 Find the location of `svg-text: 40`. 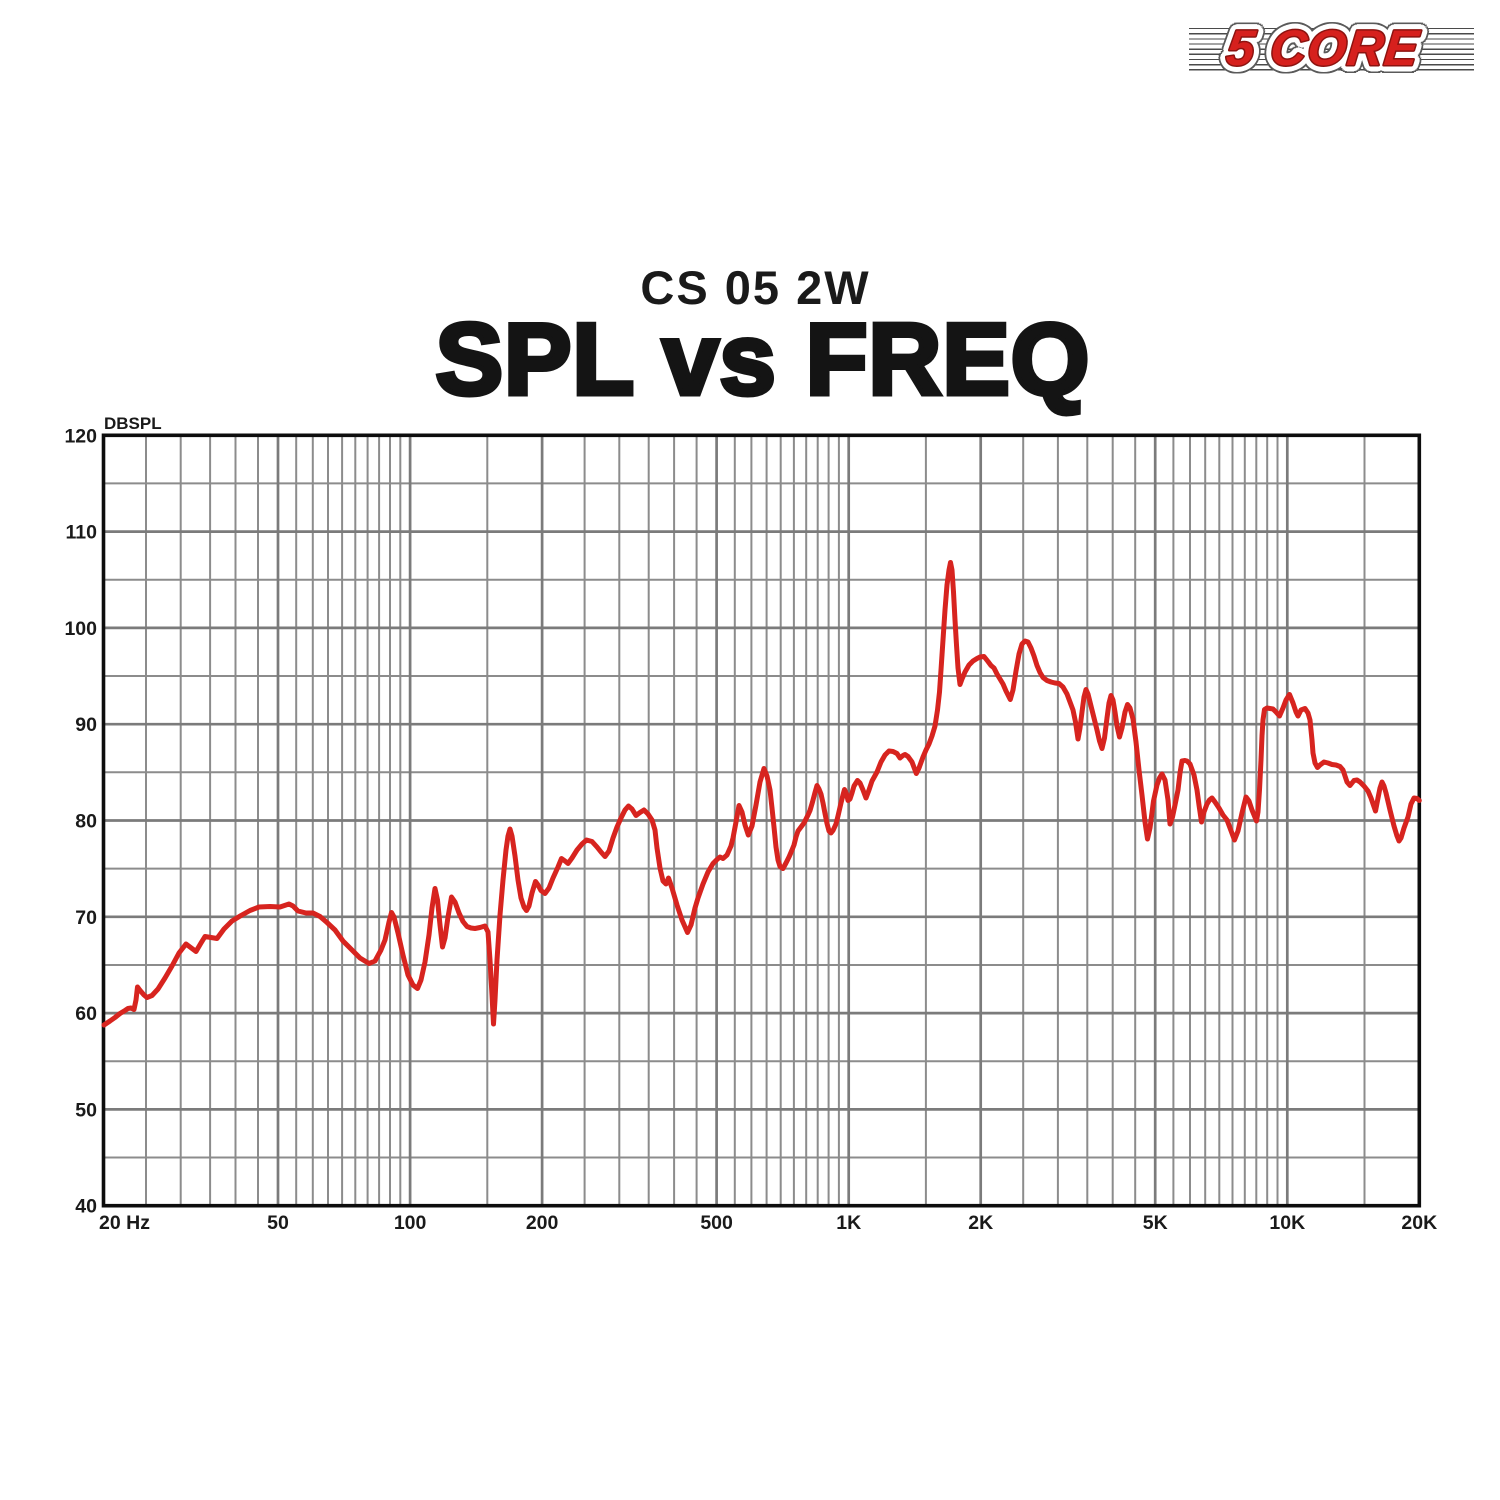

svg-text: 40 is located at coordinates (86, 1207).